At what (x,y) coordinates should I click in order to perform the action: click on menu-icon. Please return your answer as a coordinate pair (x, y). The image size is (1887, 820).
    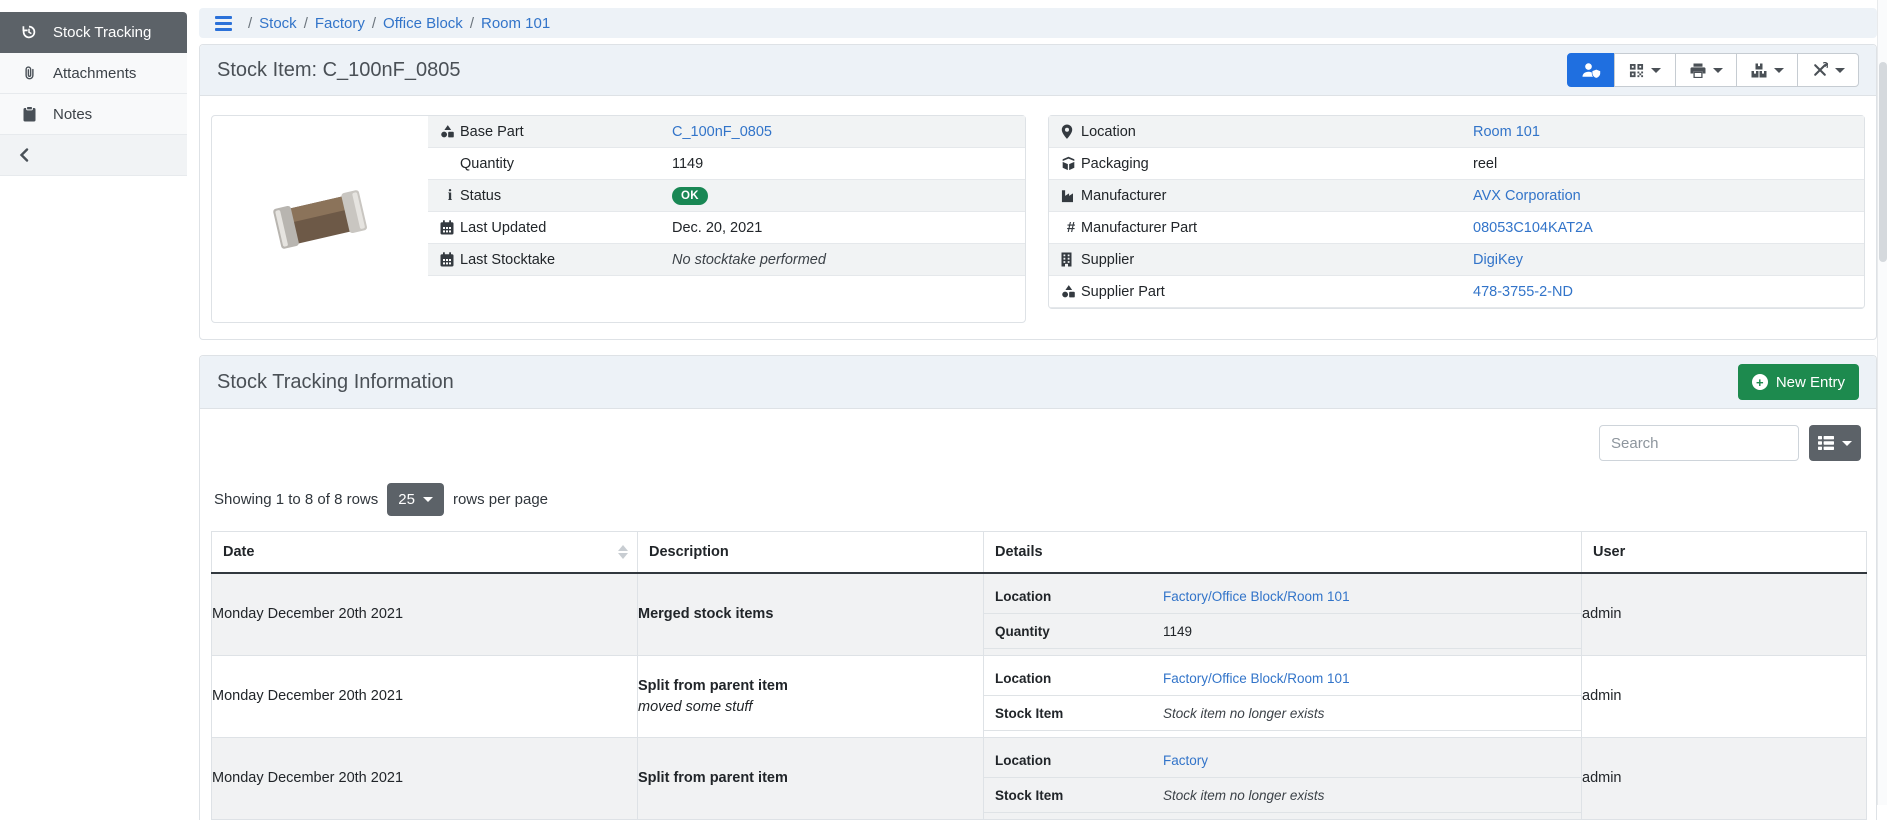
    Looking at the image, I should click on (223, 23).